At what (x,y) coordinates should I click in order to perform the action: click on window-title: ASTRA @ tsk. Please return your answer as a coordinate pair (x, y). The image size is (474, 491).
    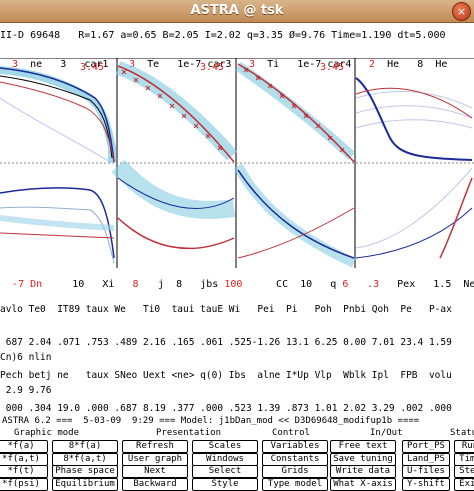
    Looking at the image, I should click on (237, 10).